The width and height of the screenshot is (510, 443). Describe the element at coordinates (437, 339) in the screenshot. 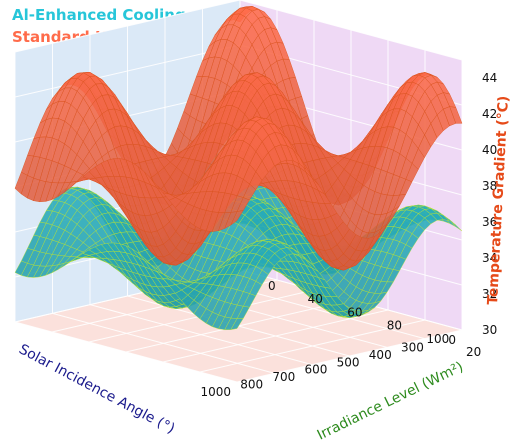

I see `y-tick-label: 100` at that location.